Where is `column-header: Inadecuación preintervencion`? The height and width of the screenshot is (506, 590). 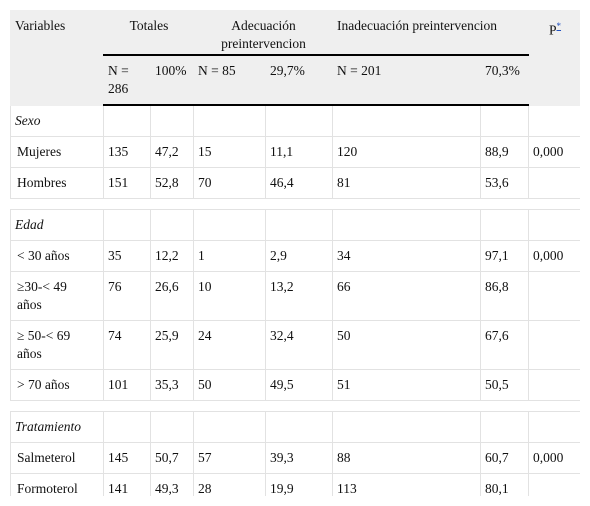 column-header: Inadecuación preintervencion is located at coordinates (431, 33).